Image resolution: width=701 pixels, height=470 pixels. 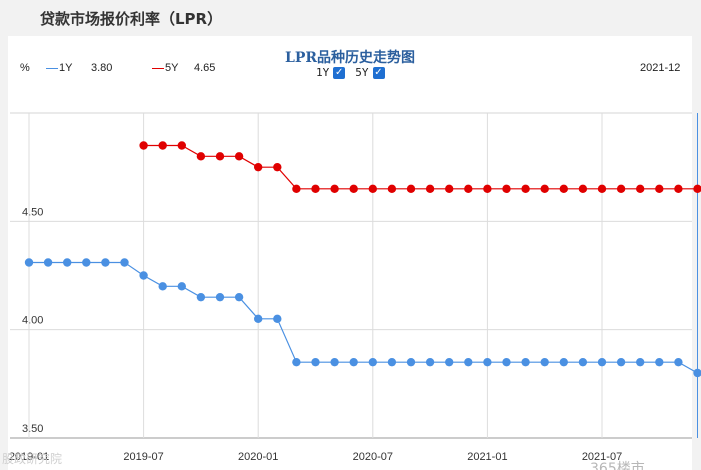 I want to click on page-header: 贷款市场报价利率（LPR）, so click(x=350, y=18).